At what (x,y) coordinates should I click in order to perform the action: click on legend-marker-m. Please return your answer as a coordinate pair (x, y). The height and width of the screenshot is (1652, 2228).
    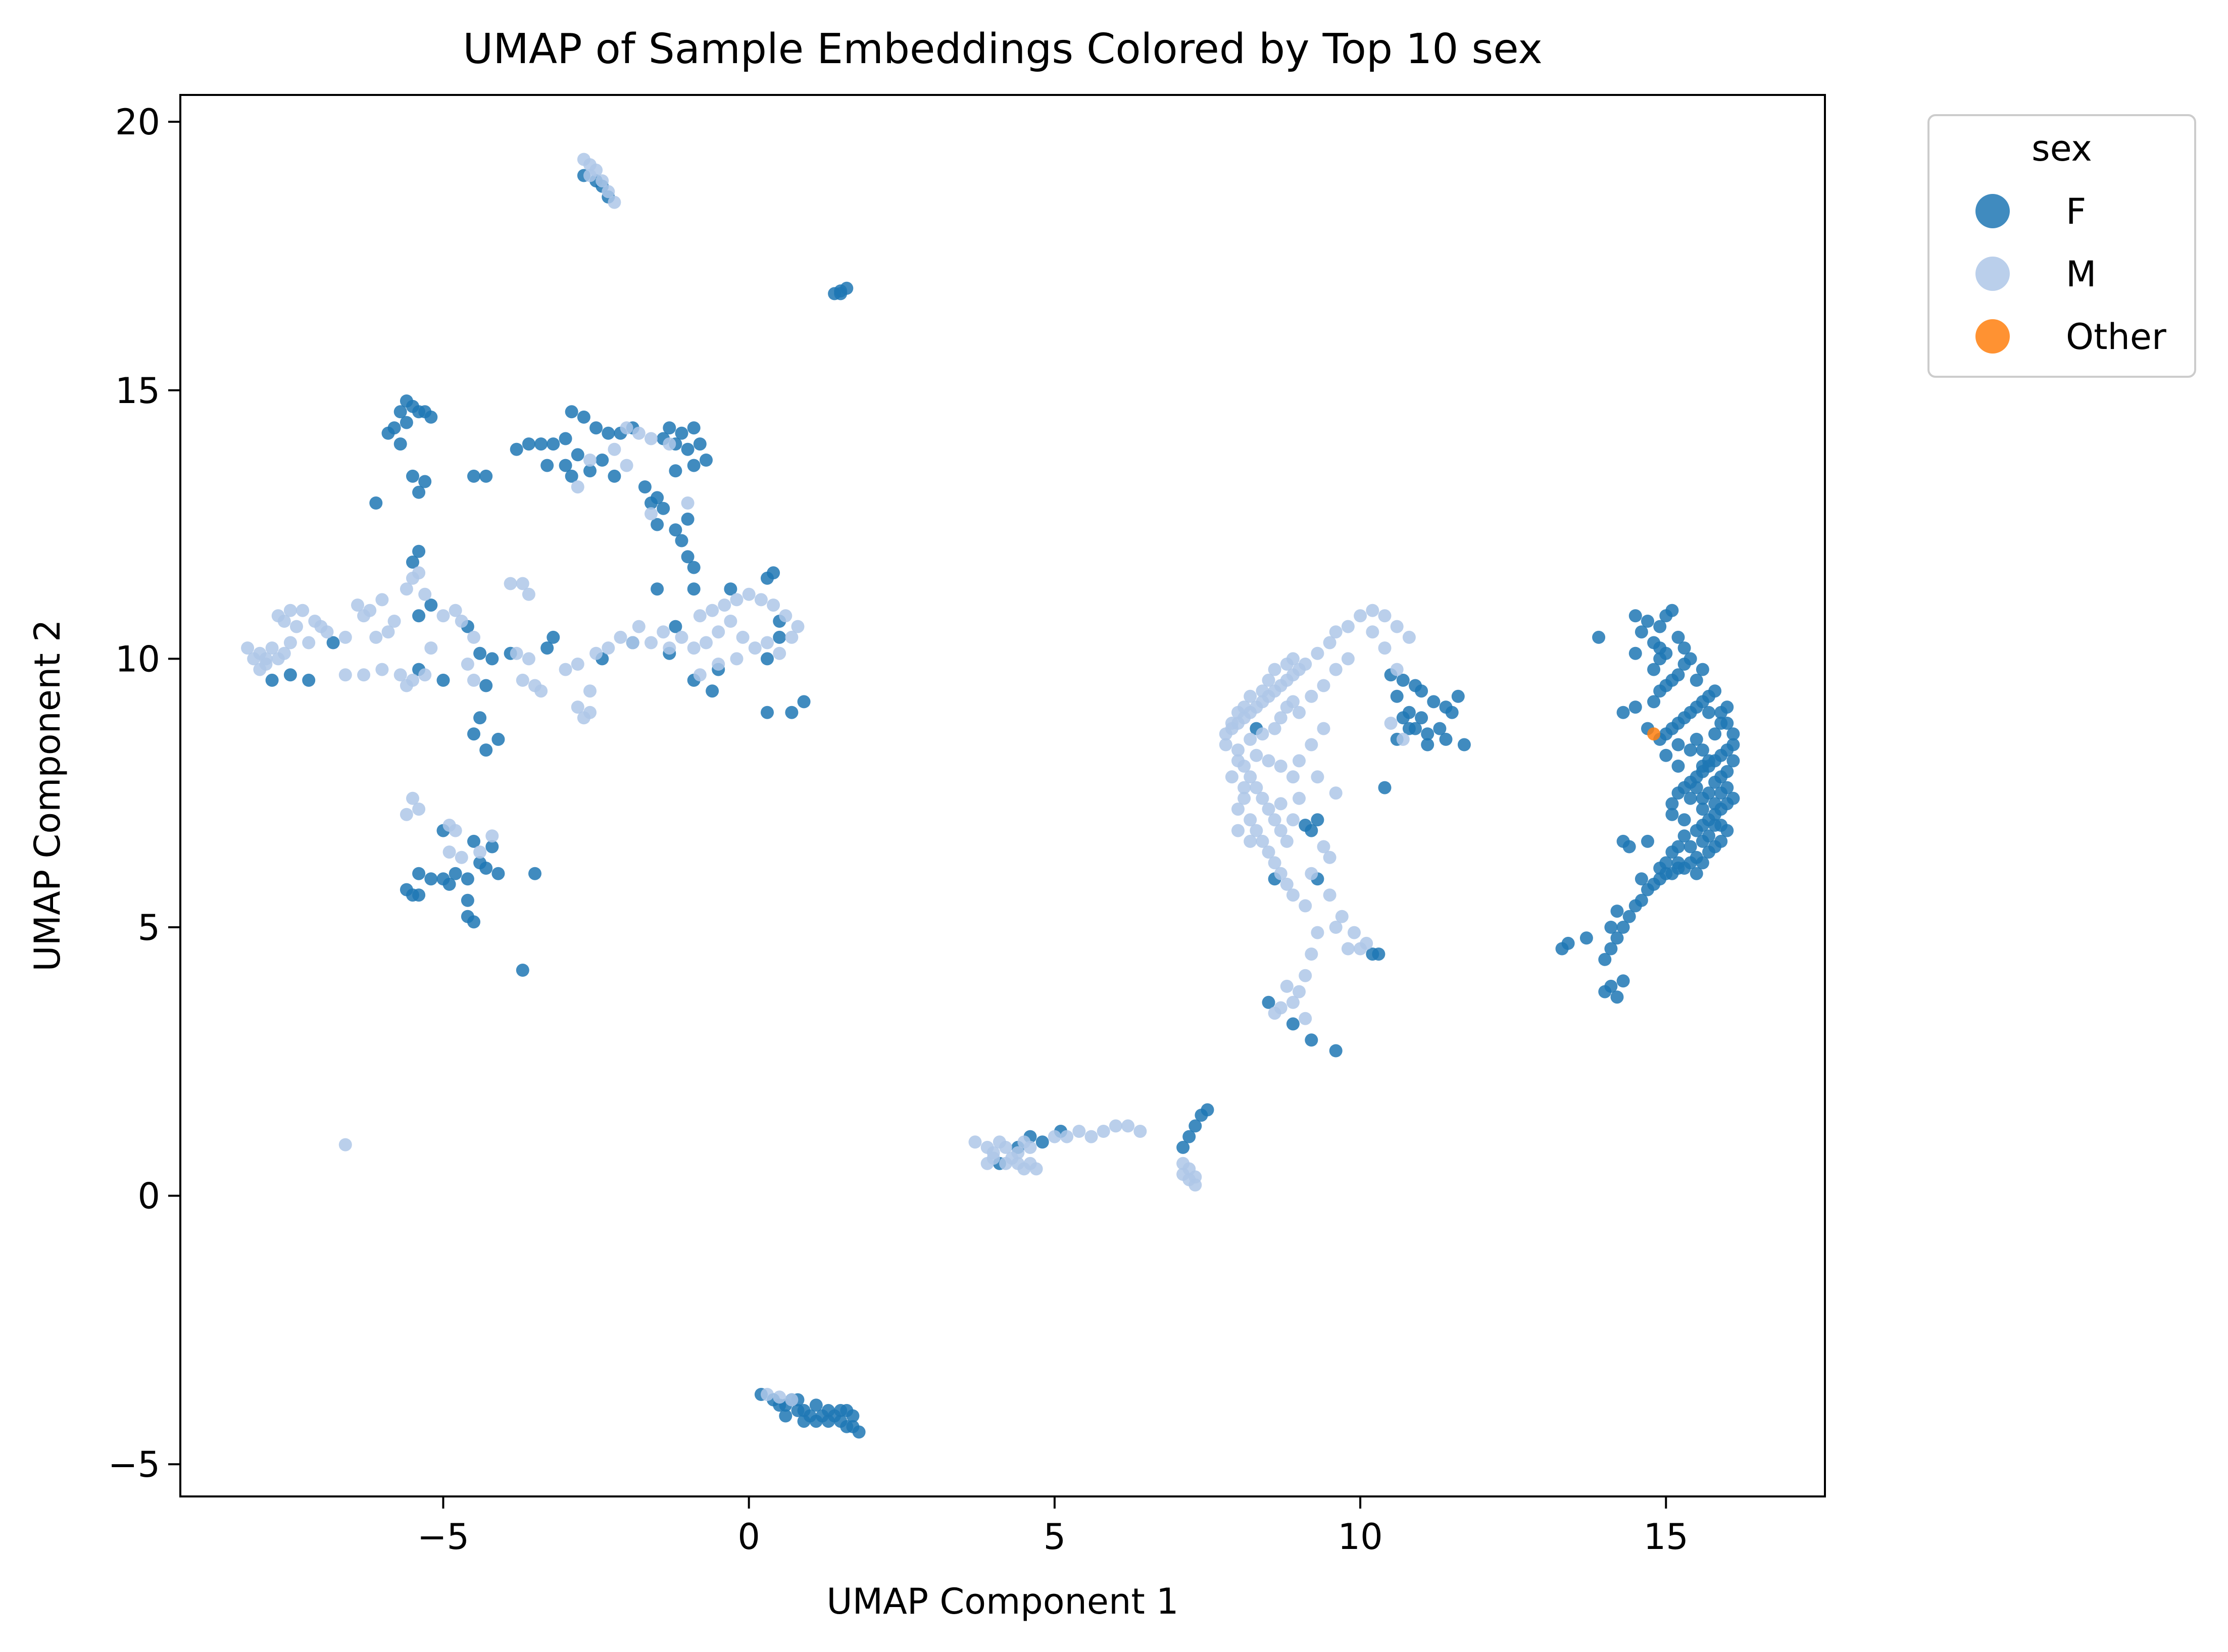
    Looking at the image, I should click on (1993, 274).